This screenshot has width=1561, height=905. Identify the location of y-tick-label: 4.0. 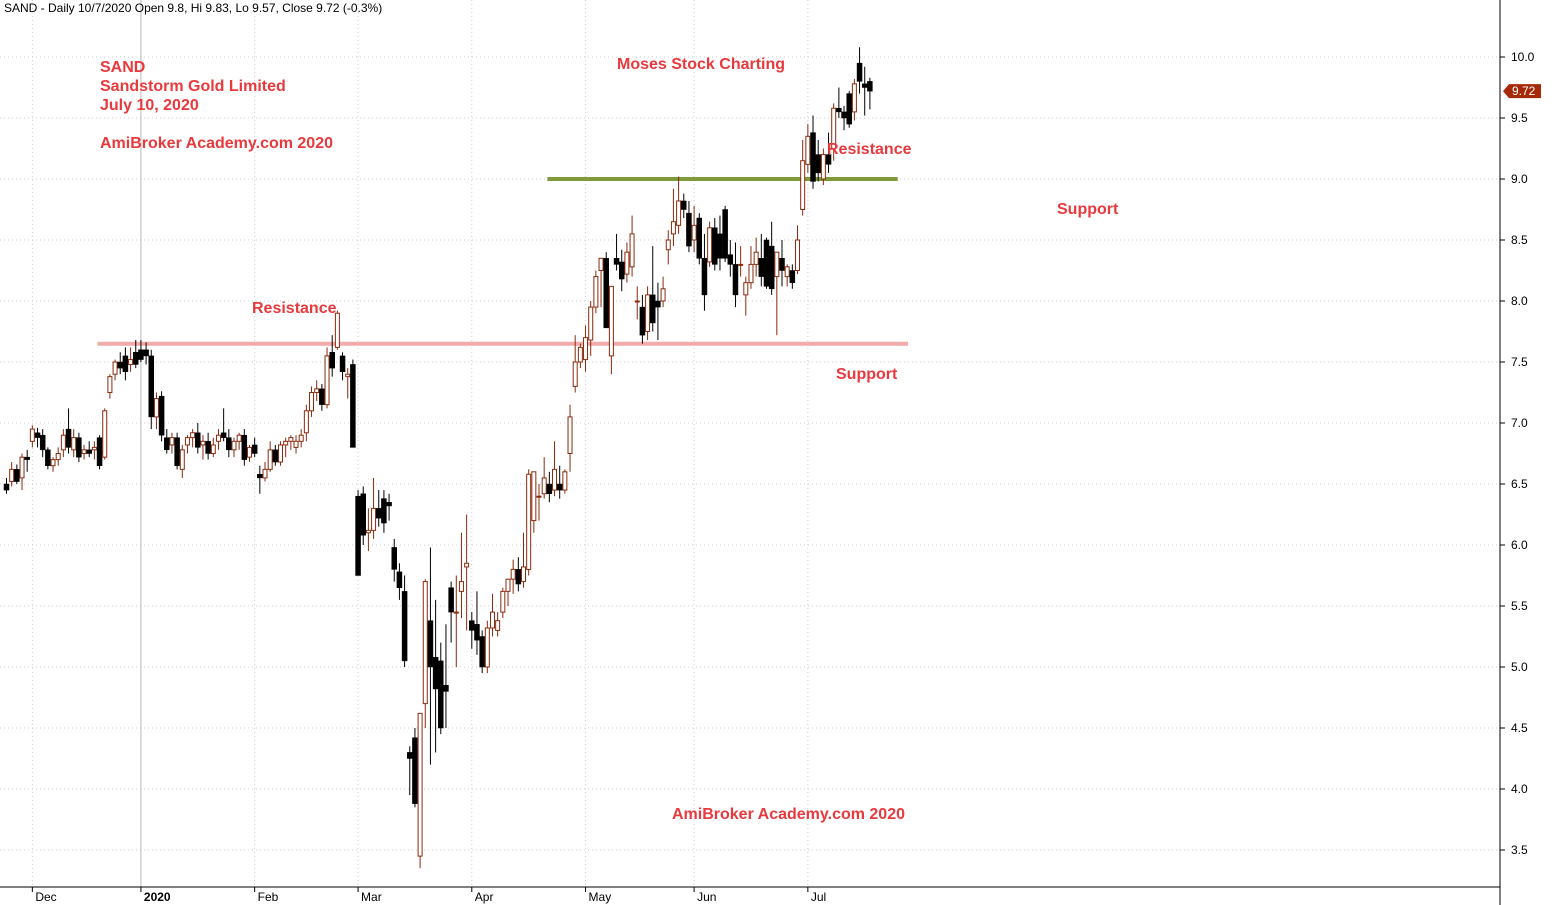
(1519, 789).